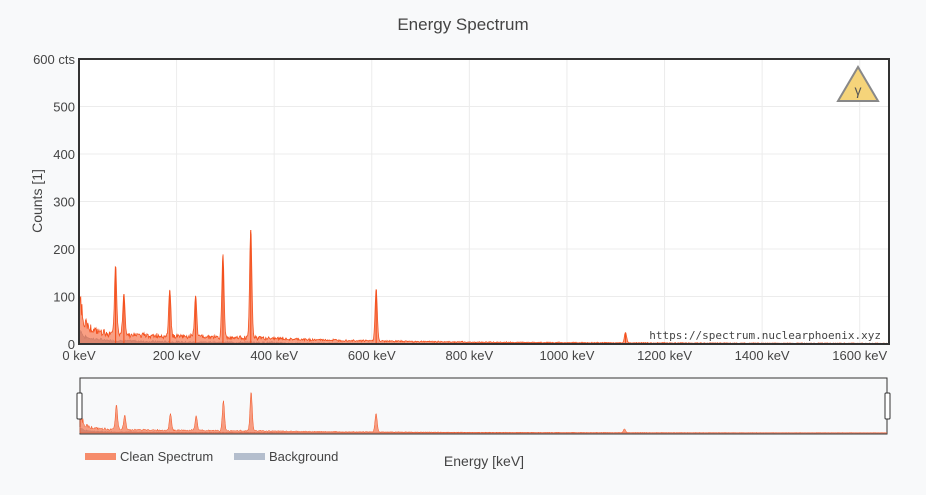 Image resolution: width=926 pixels, height=495 pixels. What do you see at coordinates (372, 355) in the screenshot?
I see `x-tick-label: 600 keV` at bounding box center [372, 355].